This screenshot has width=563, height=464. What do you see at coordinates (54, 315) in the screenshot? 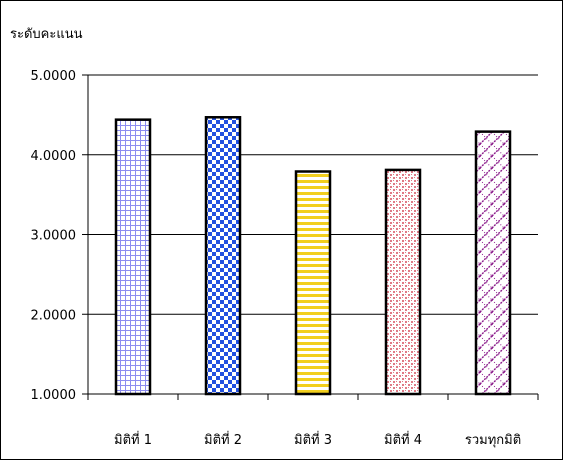
I see `y-tick-label: 2.0000` at bounding box center [54, 315].